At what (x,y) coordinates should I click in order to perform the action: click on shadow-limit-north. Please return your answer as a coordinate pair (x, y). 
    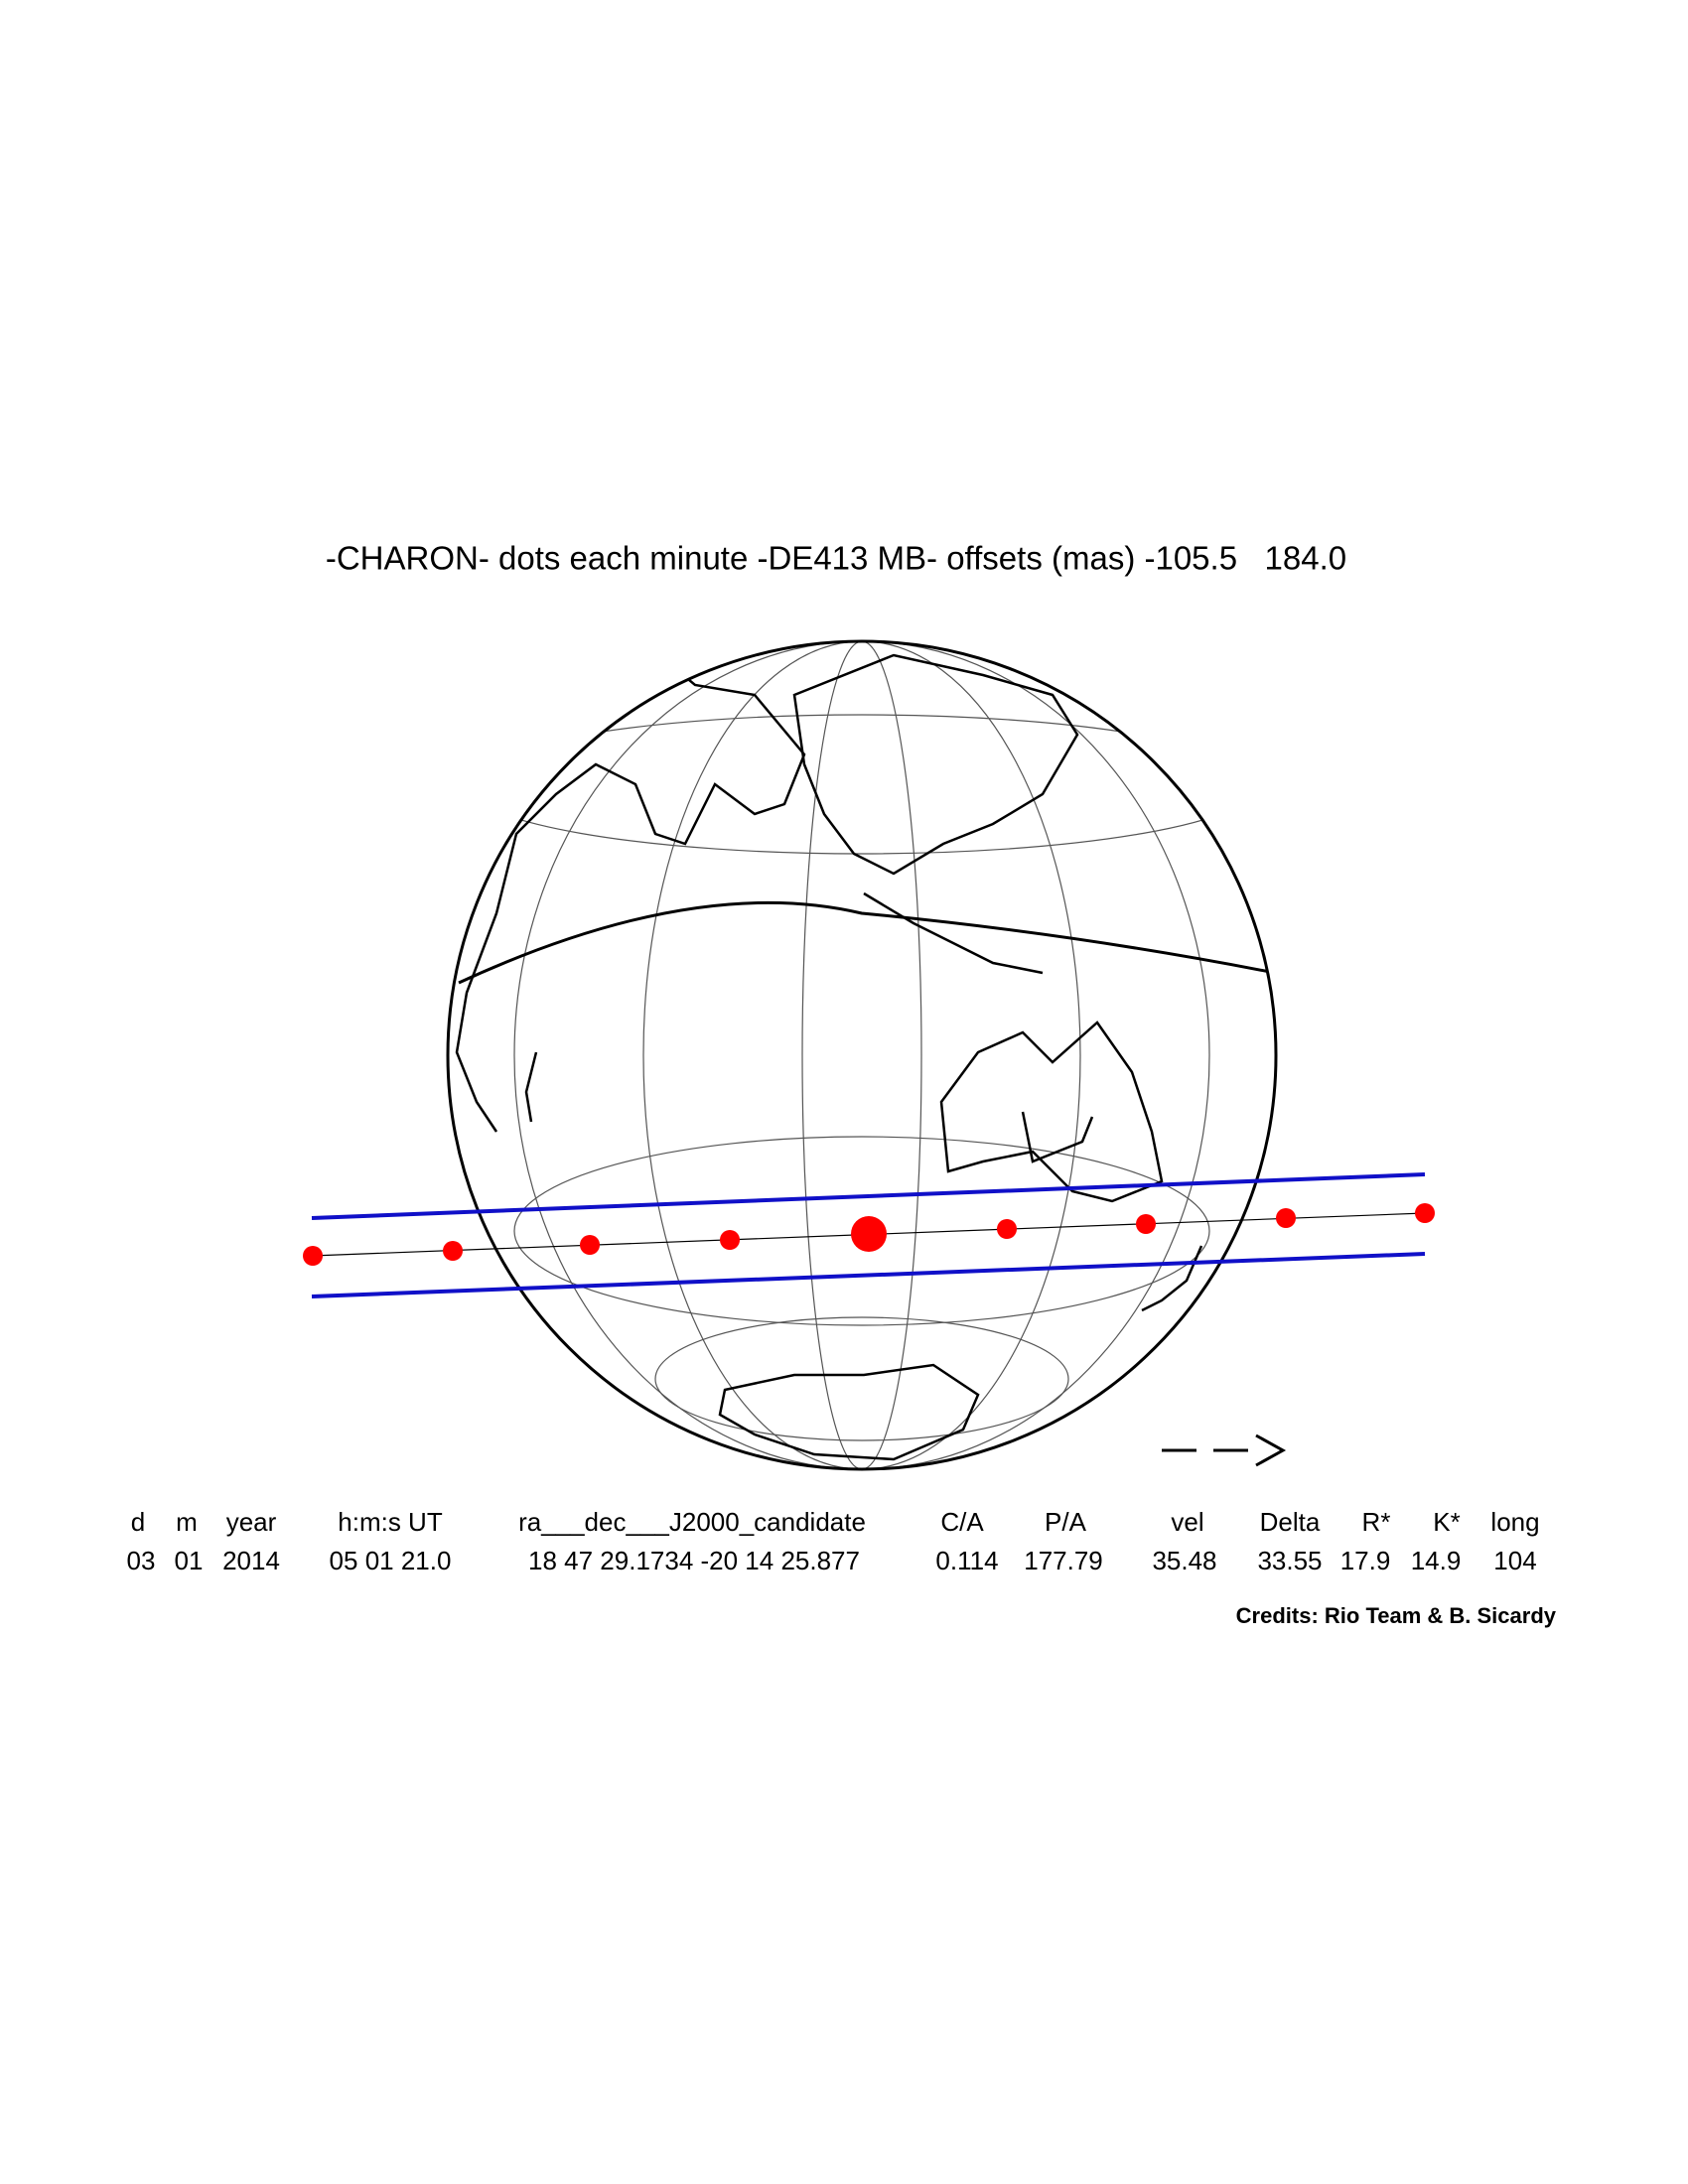
    Looking at the image, I should click on (868, 1196).